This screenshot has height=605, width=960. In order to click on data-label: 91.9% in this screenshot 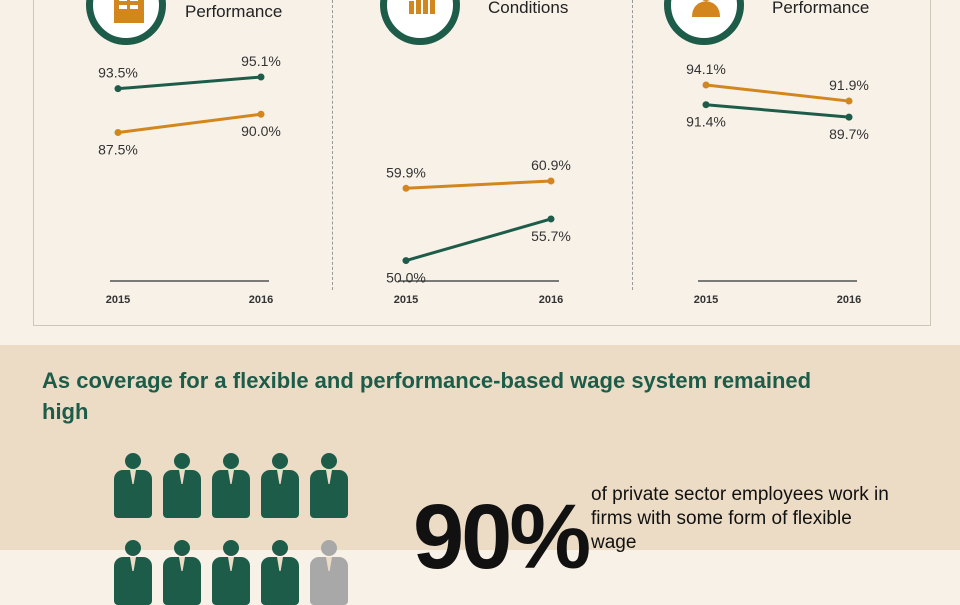, I will do `click(849, 85)`.